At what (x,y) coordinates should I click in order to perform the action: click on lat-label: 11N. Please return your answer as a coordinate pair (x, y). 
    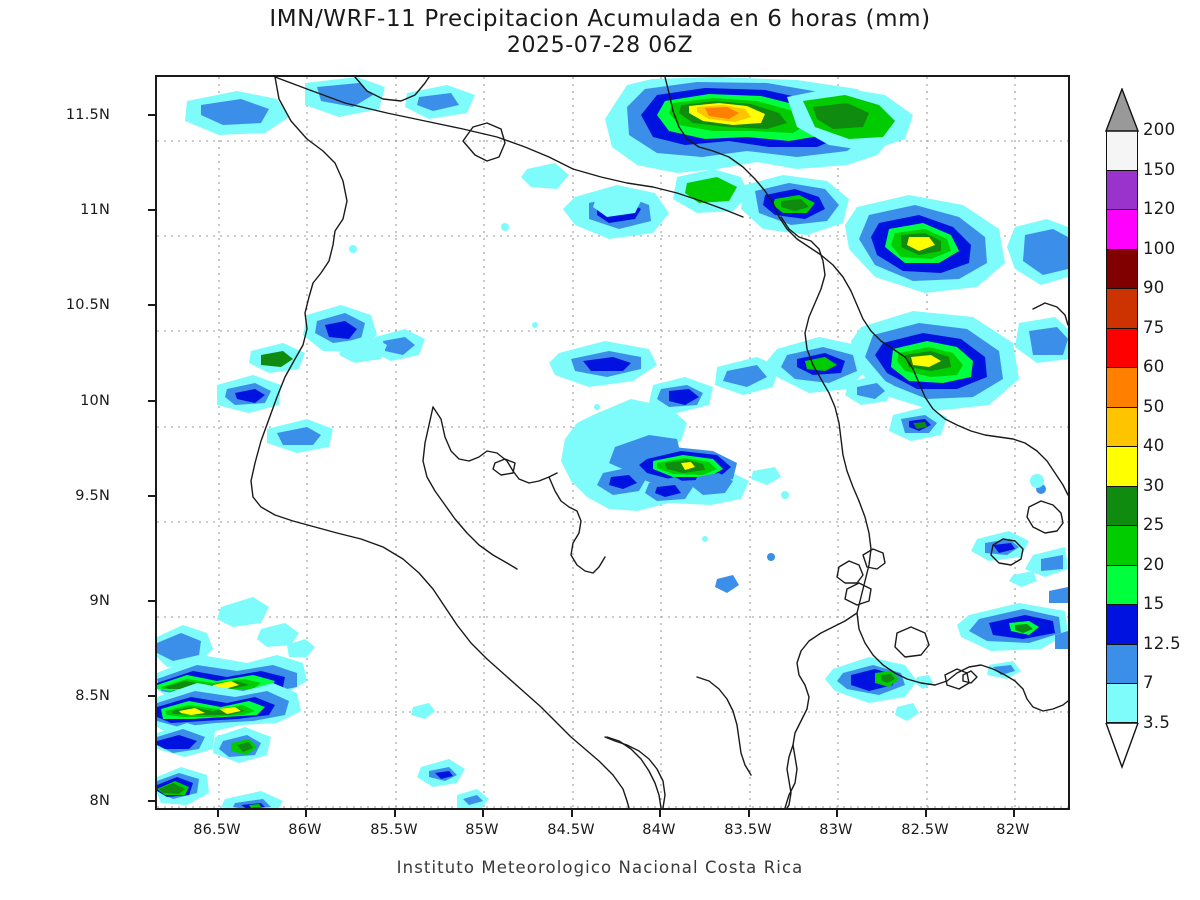
    Looking at the image, I should click on (95, 210).